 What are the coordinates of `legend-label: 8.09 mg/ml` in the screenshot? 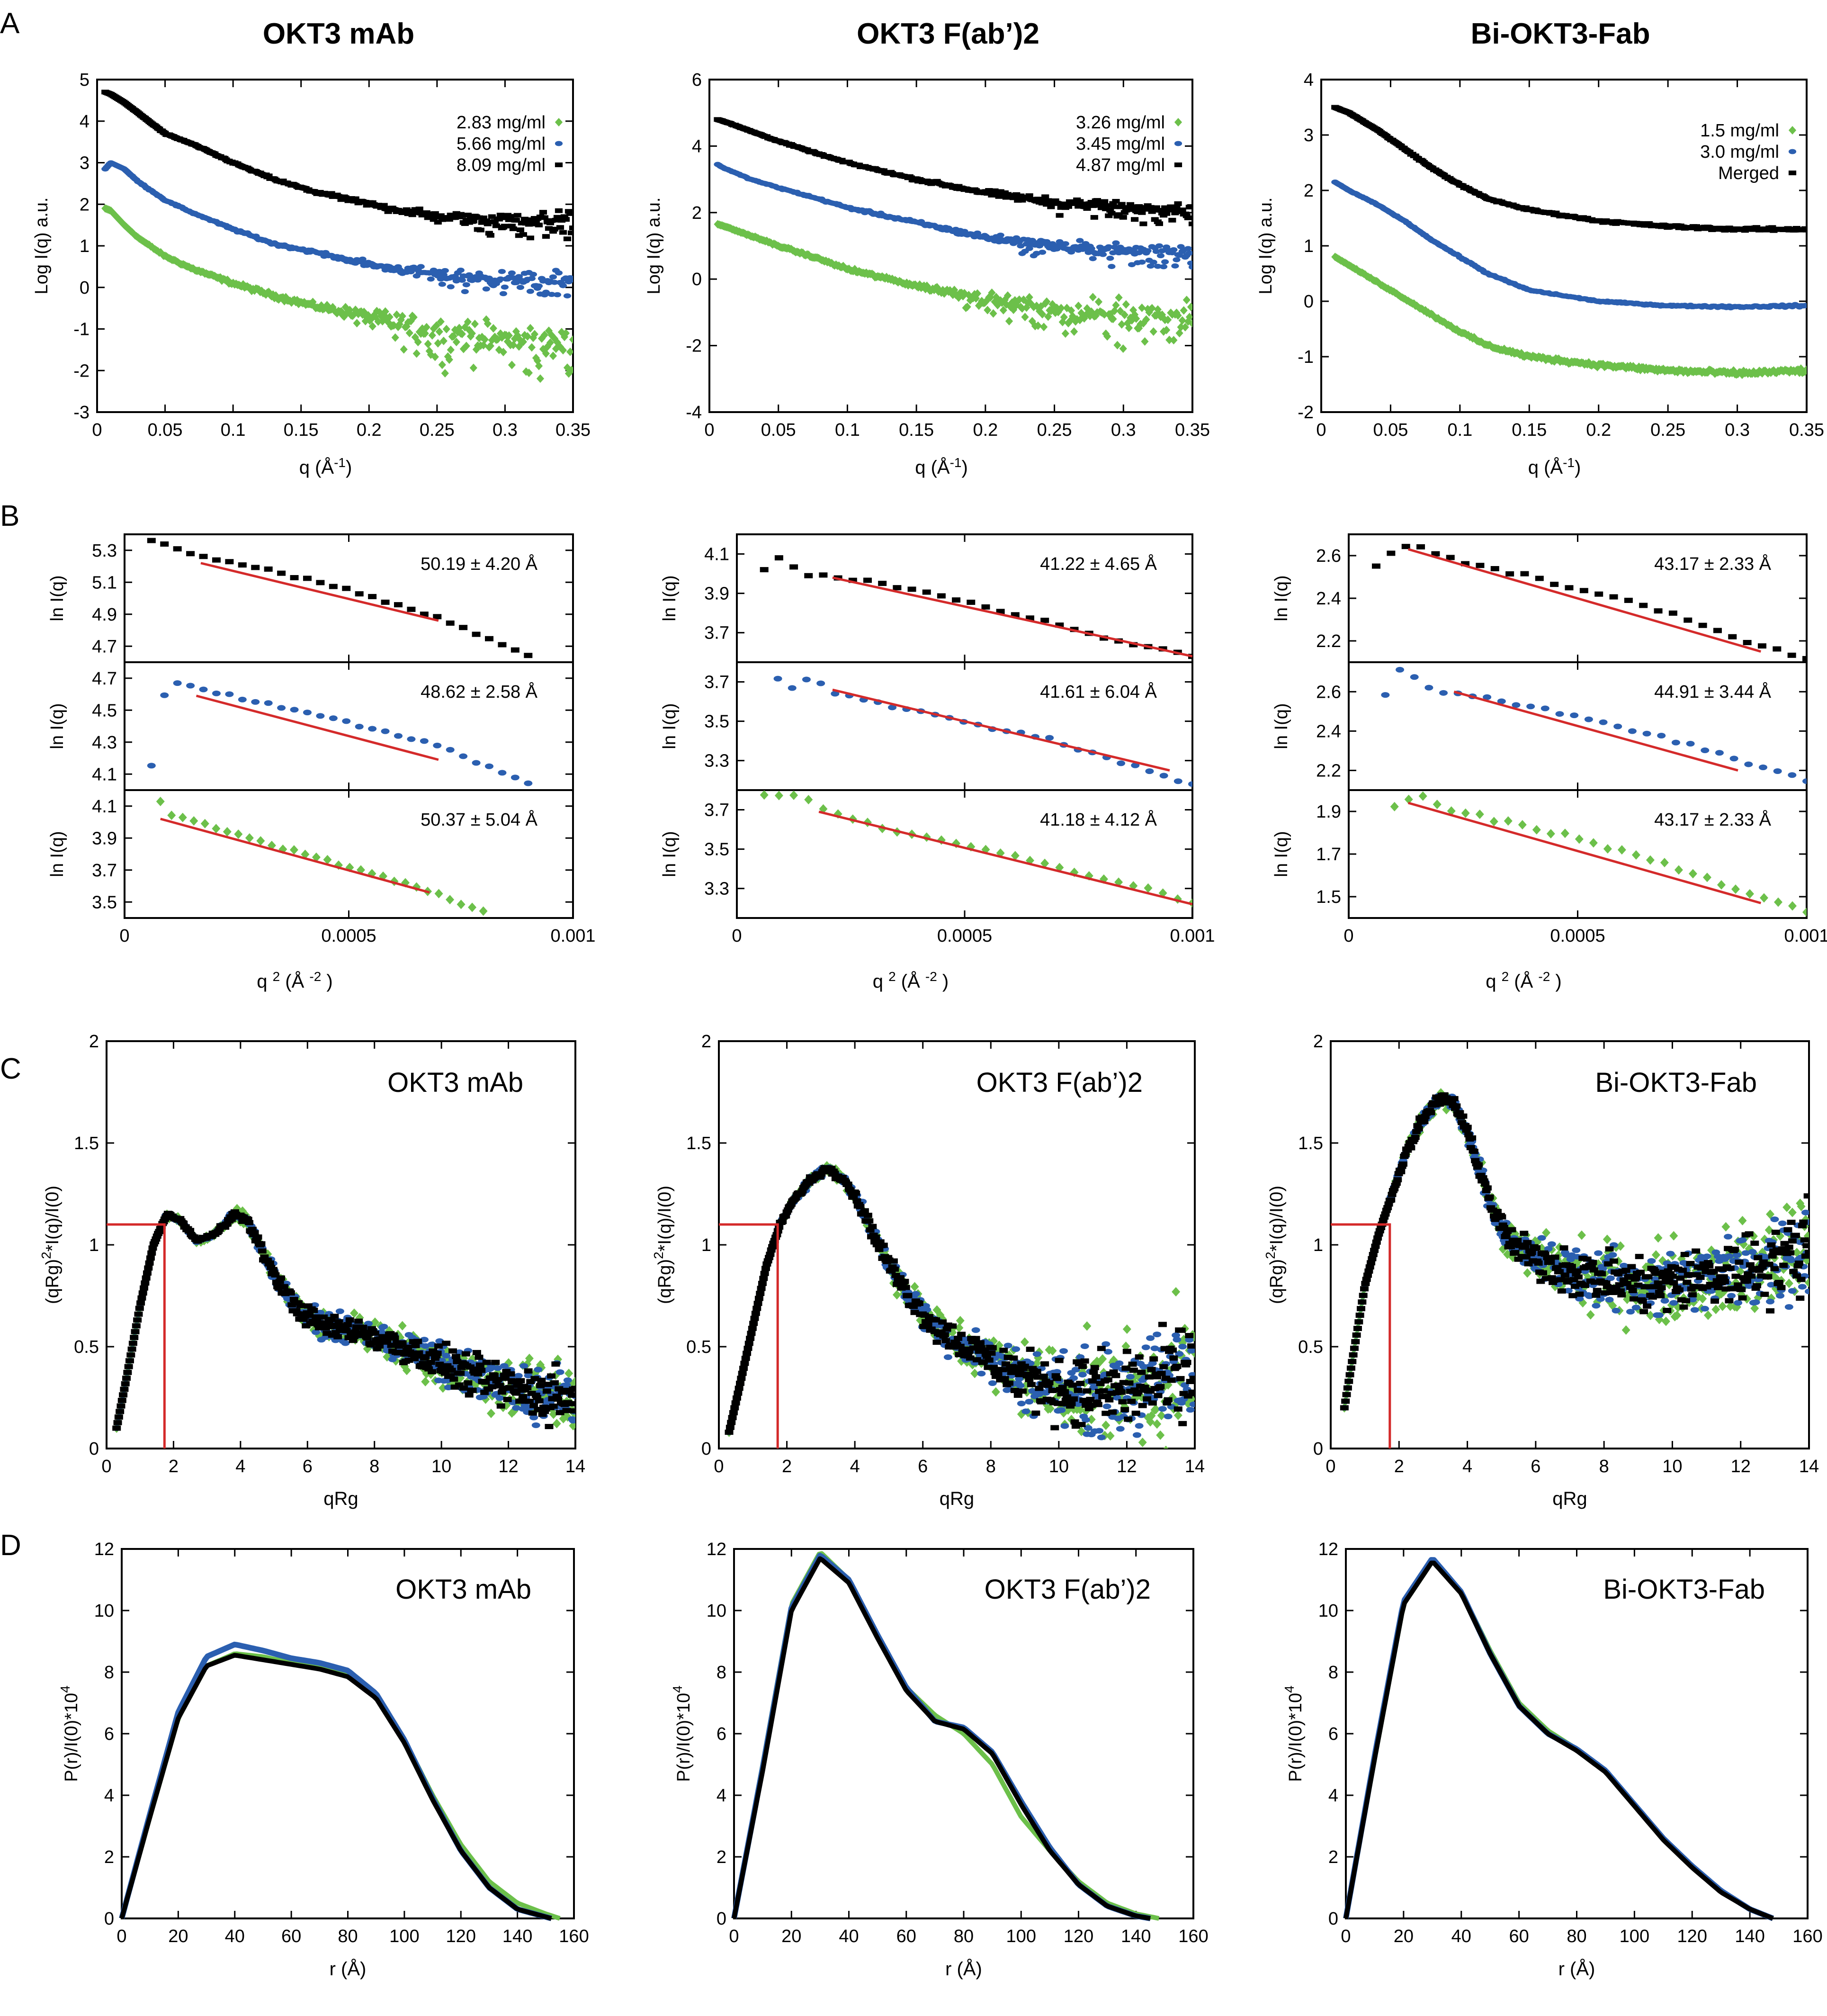 It's located at (501, 165).